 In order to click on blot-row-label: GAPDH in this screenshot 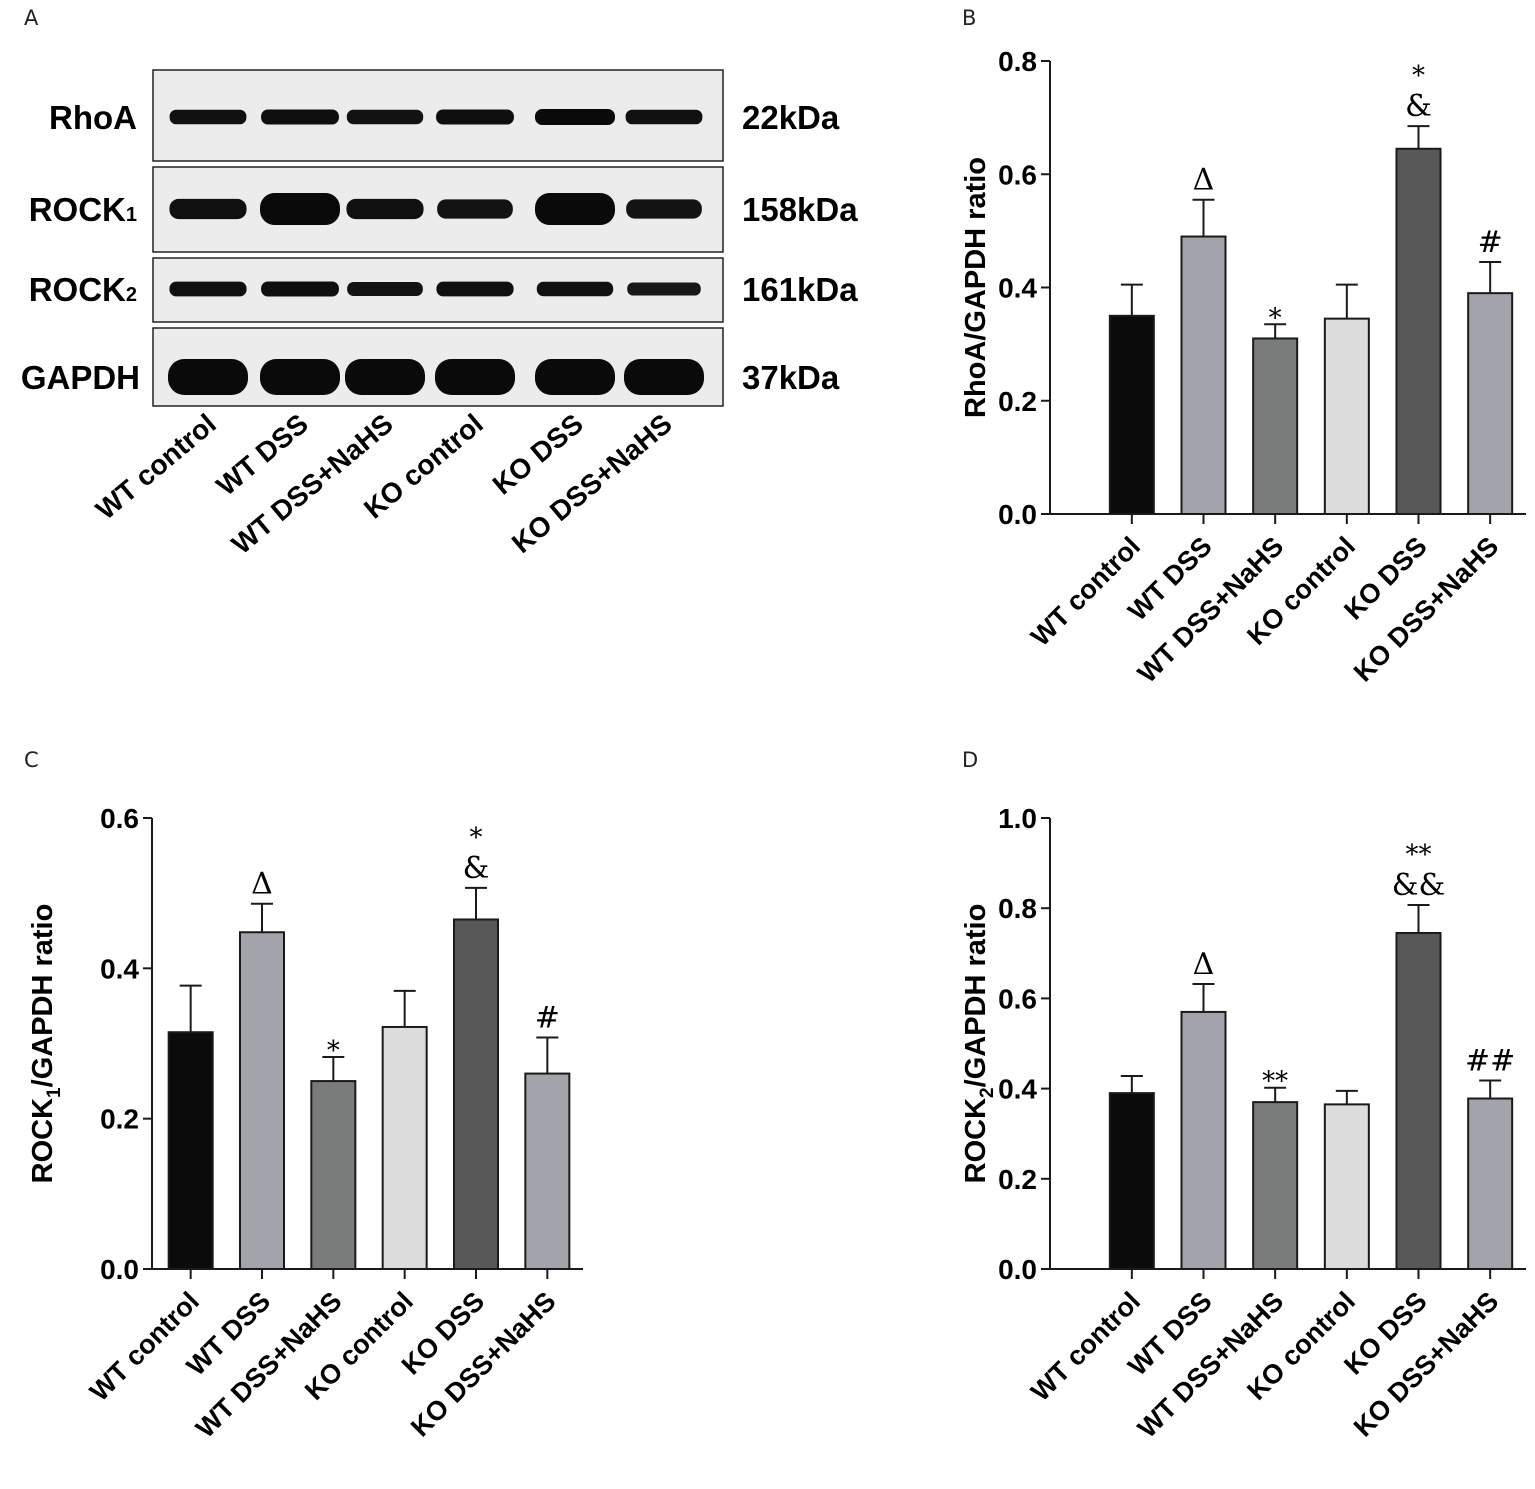, I will do `click(80, 377)`.